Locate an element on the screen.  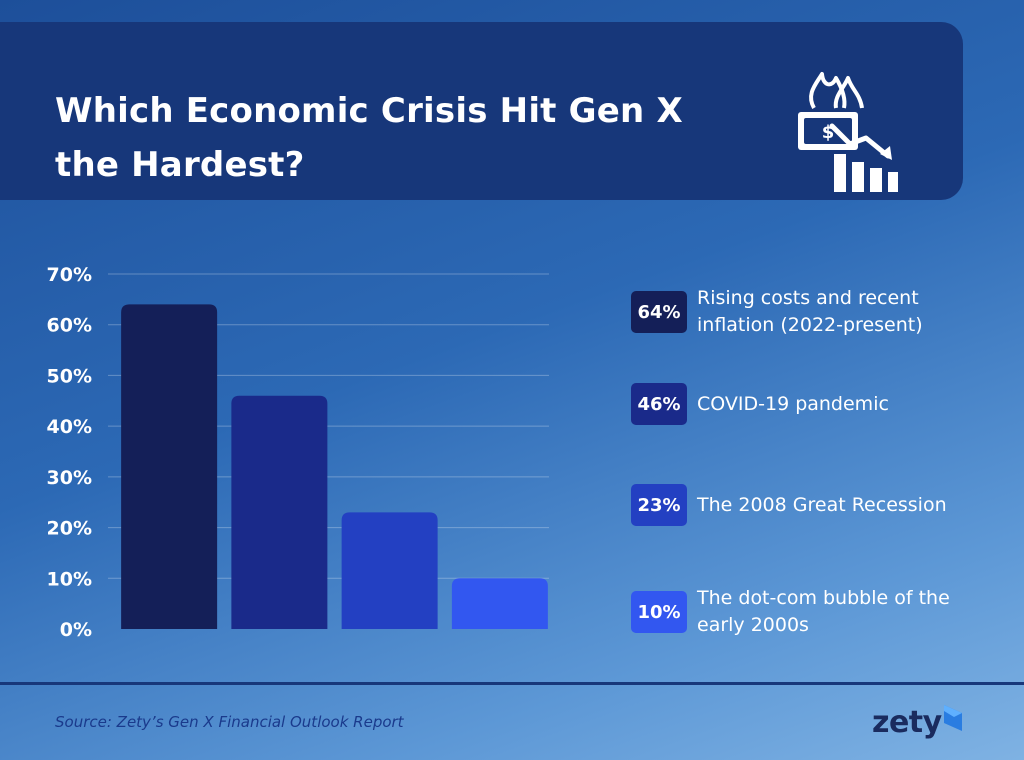
legend-value-badge: 23% is located at coordinates (659, 505).